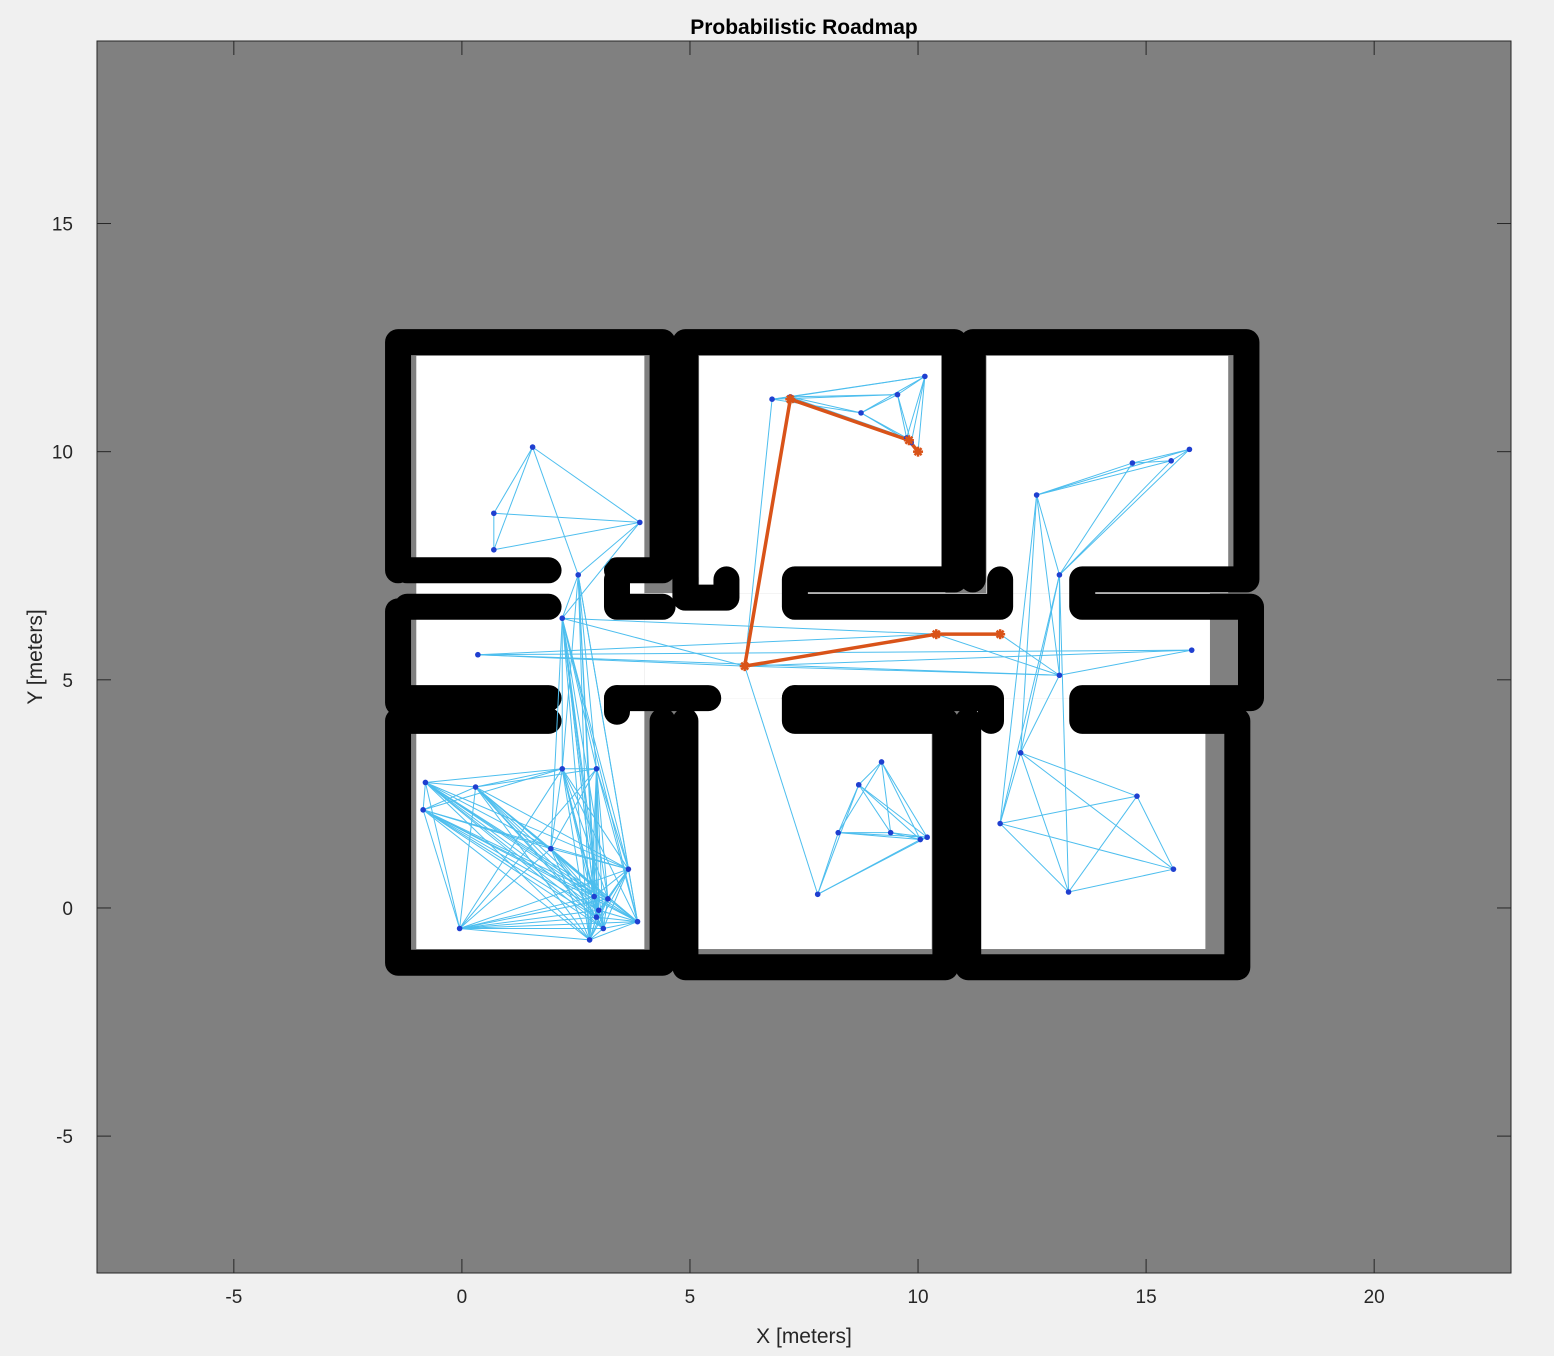  I want to click on y-tick-label: 0, so click(67, 909).